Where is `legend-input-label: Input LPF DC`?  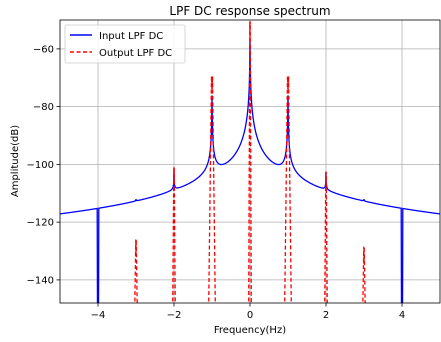 legend-input-label: Input LPF DC is located at coordinates (131, 36).